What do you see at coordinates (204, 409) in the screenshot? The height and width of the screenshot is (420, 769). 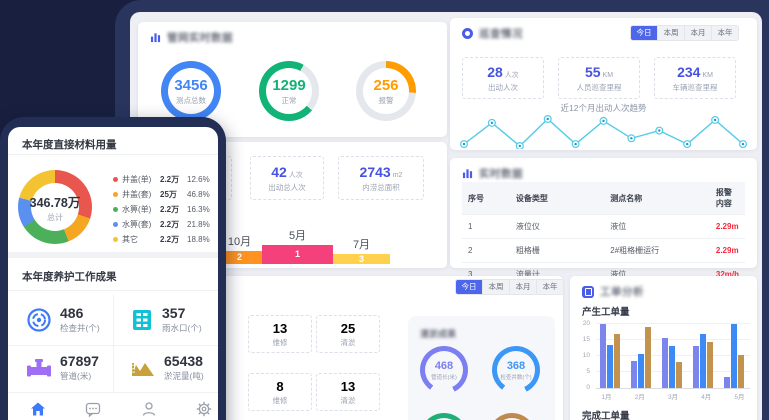 I see `gear-icon` at bounding box center [204, 409].